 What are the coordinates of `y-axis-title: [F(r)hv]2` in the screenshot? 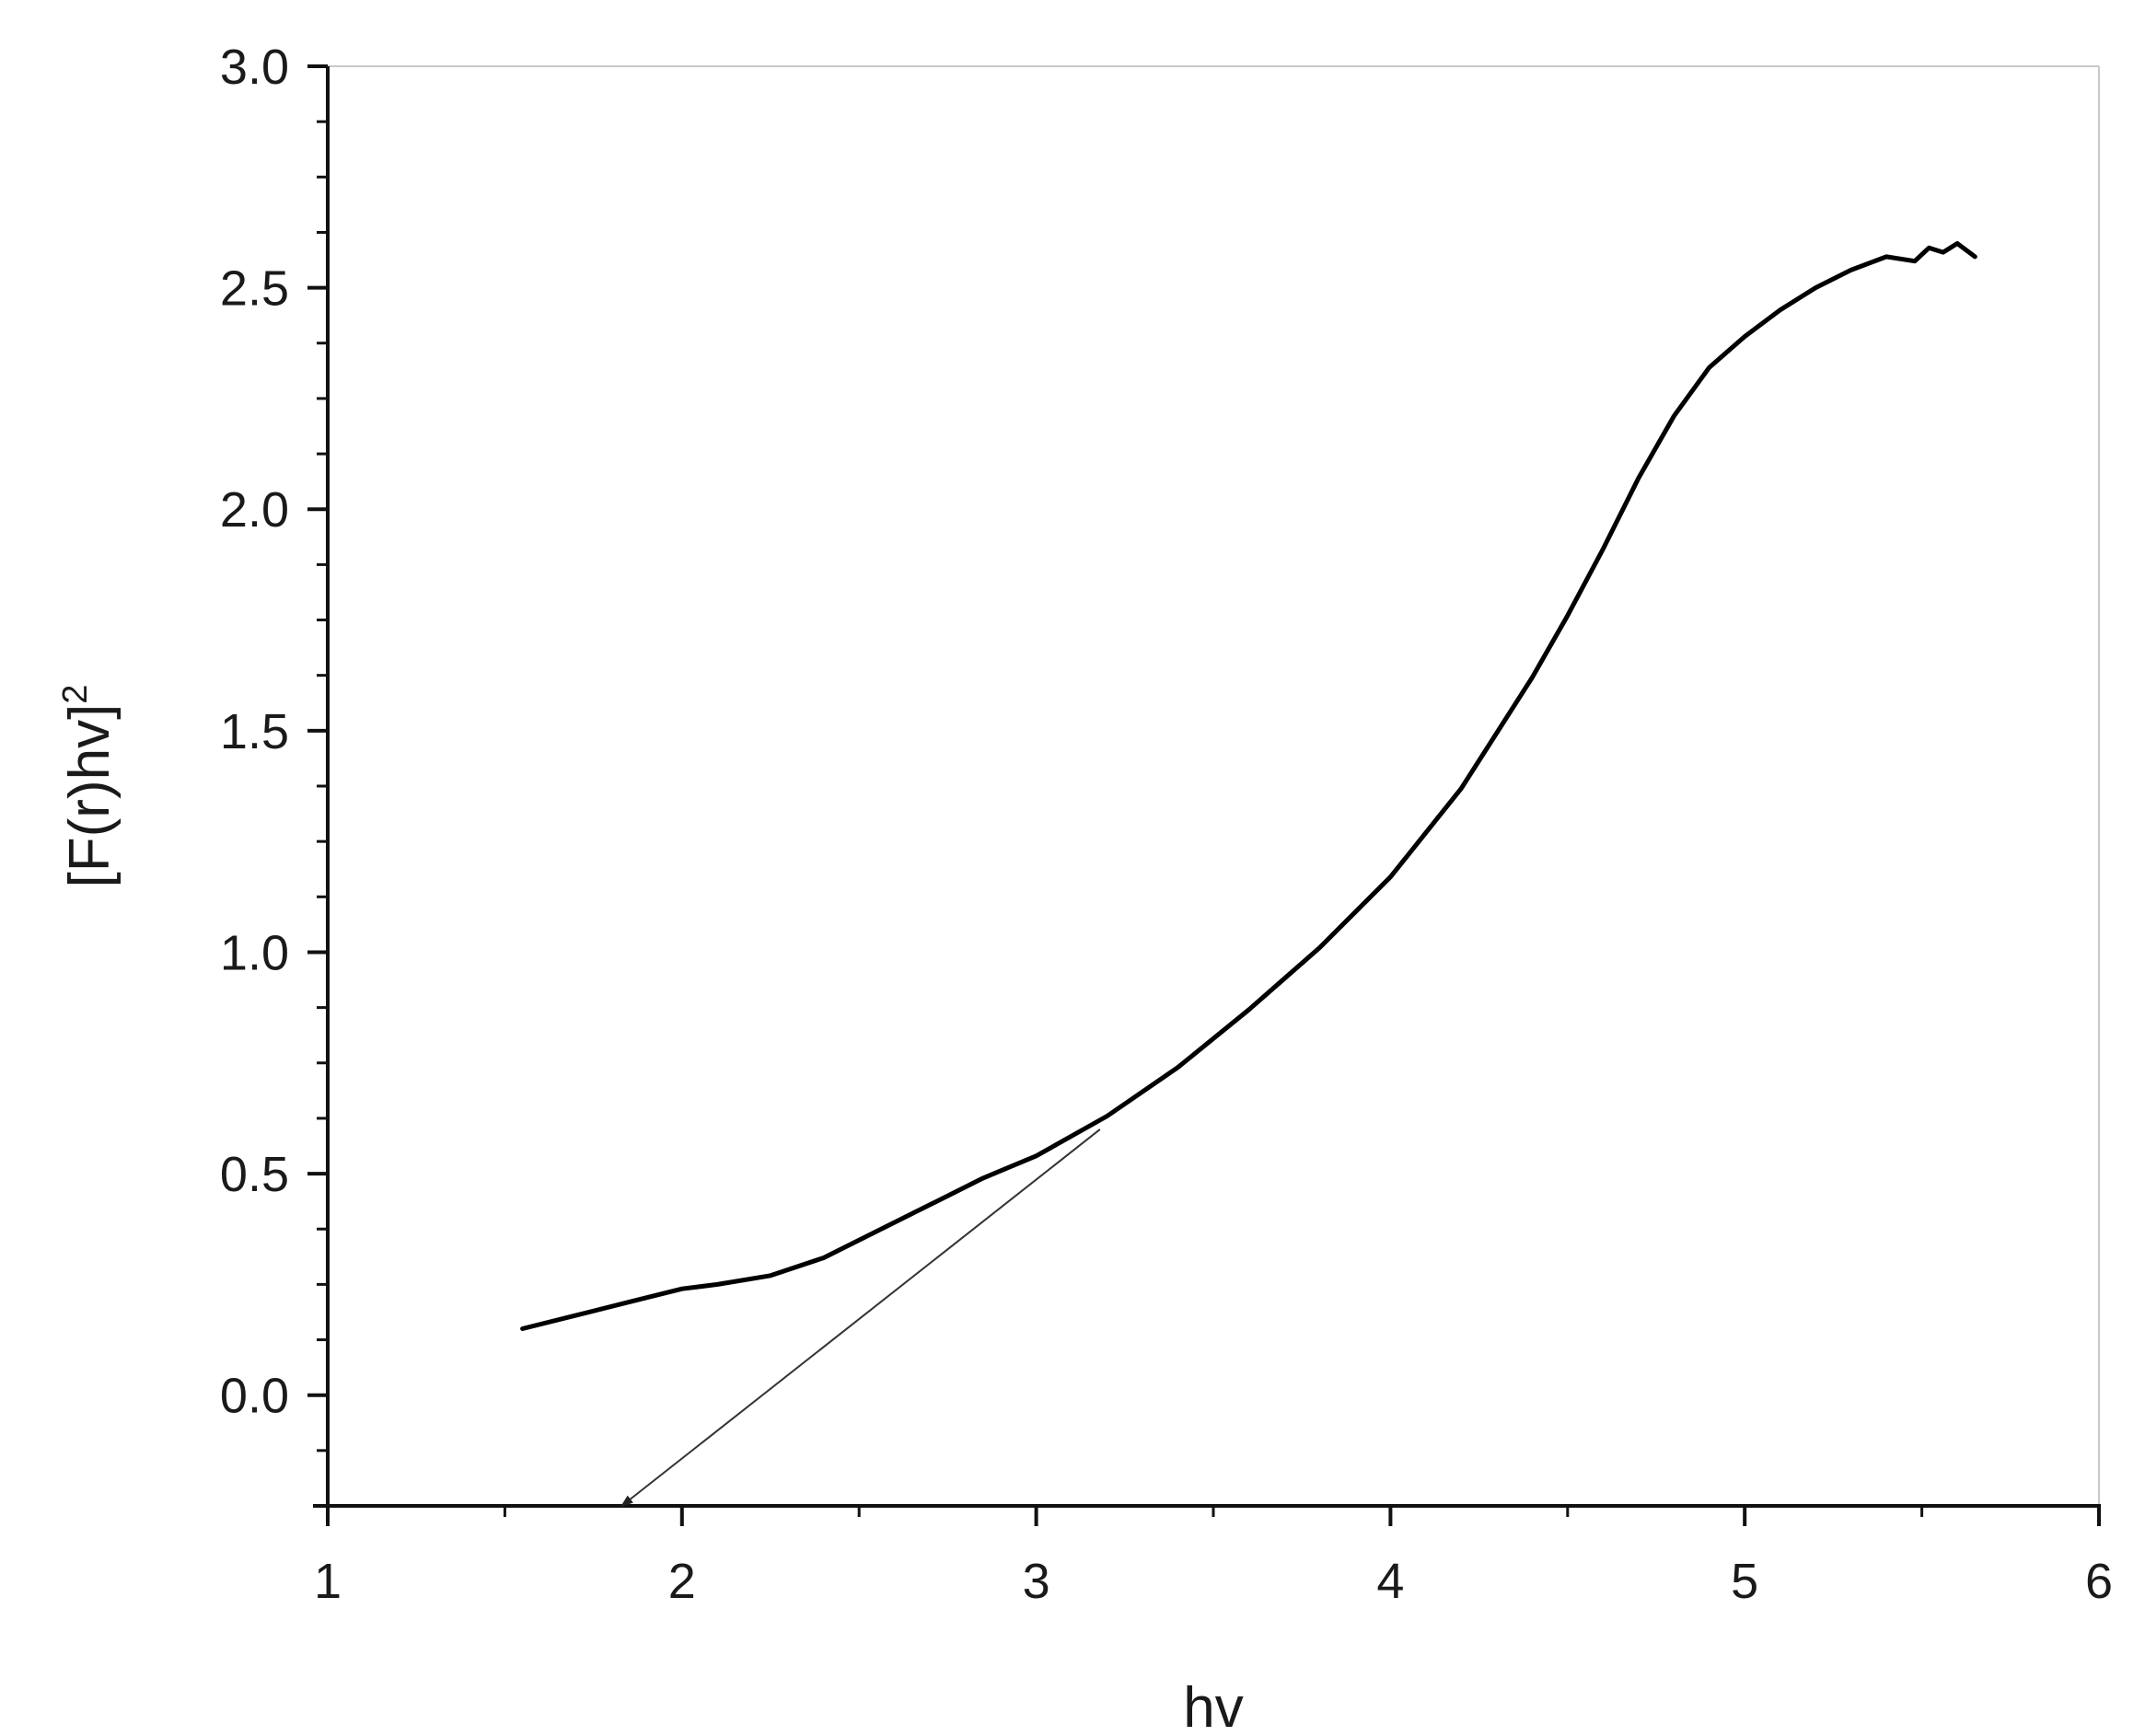 It's located at (89, 786).